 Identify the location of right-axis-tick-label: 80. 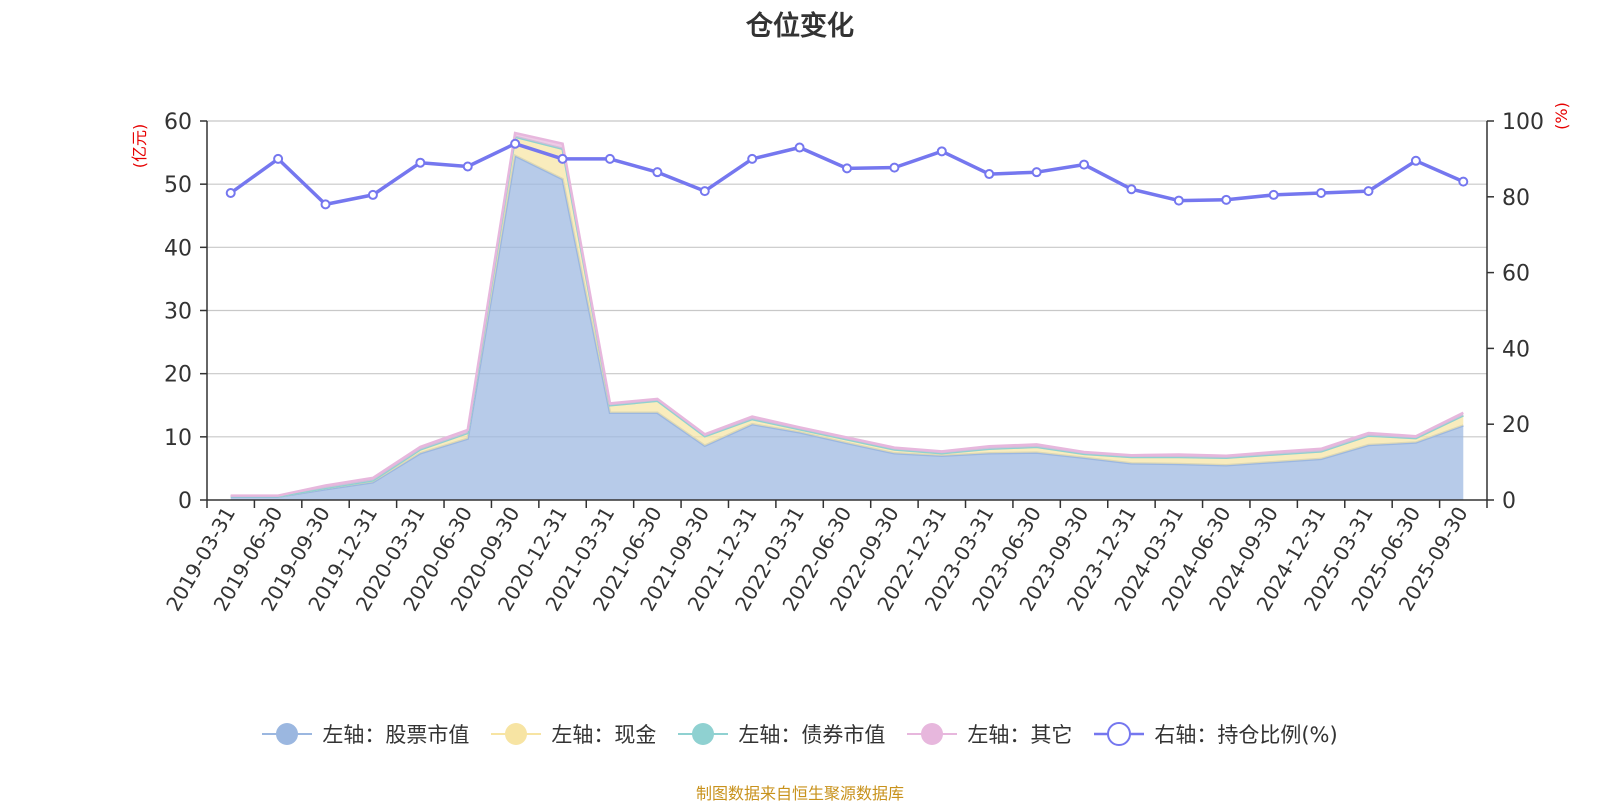
(1516, 198).